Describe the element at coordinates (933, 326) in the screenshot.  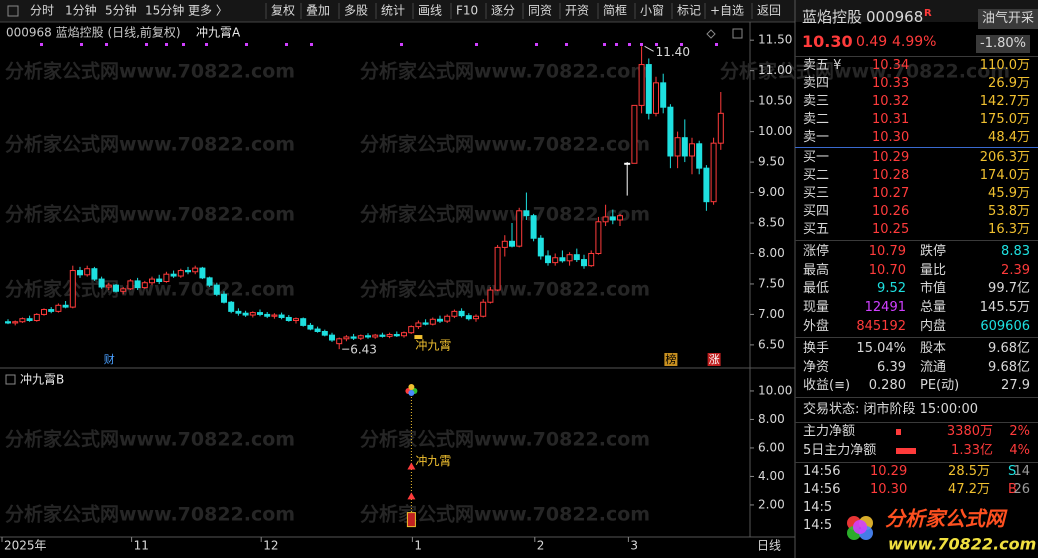
I see `stat-label: 内盘` at that location.